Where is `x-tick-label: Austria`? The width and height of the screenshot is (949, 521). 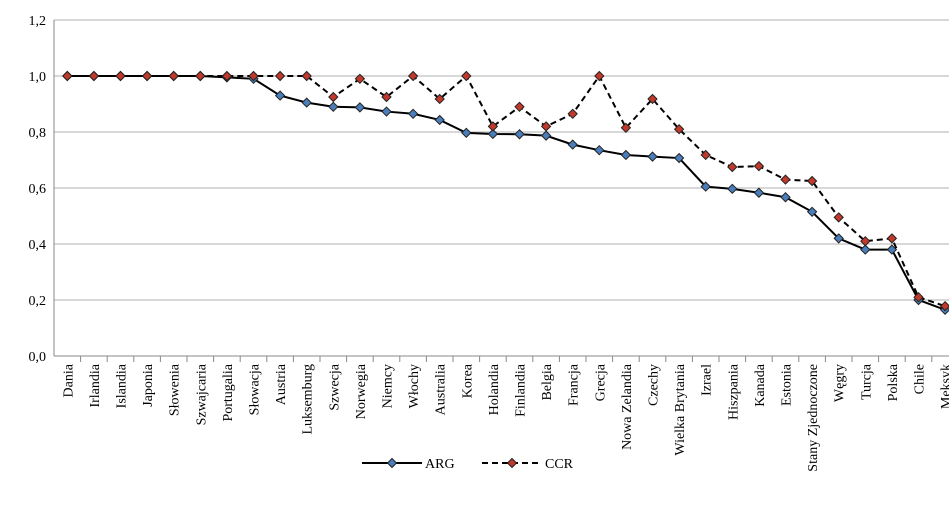
x-tick-label: Austria is located at coordinates (281, 384).